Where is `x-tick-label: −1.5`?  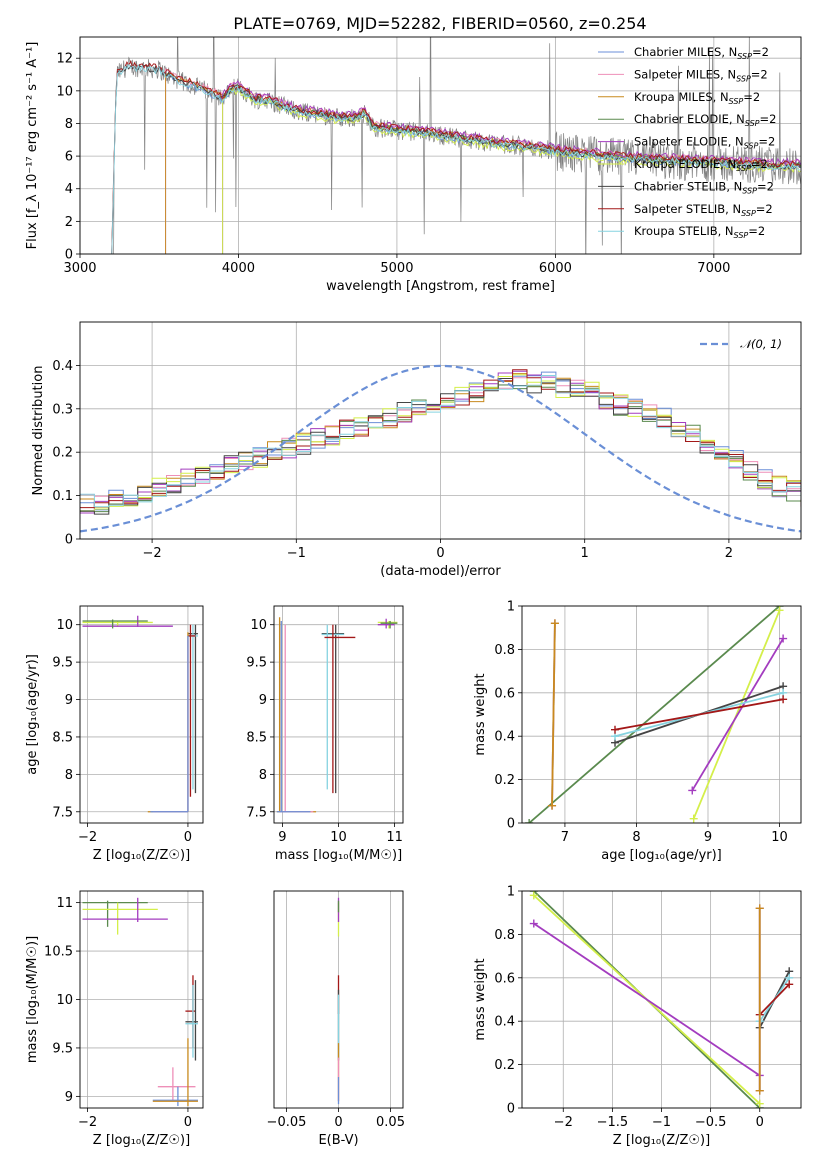 x-tick-label: −1.5 is located at coordinates (613, 1122).